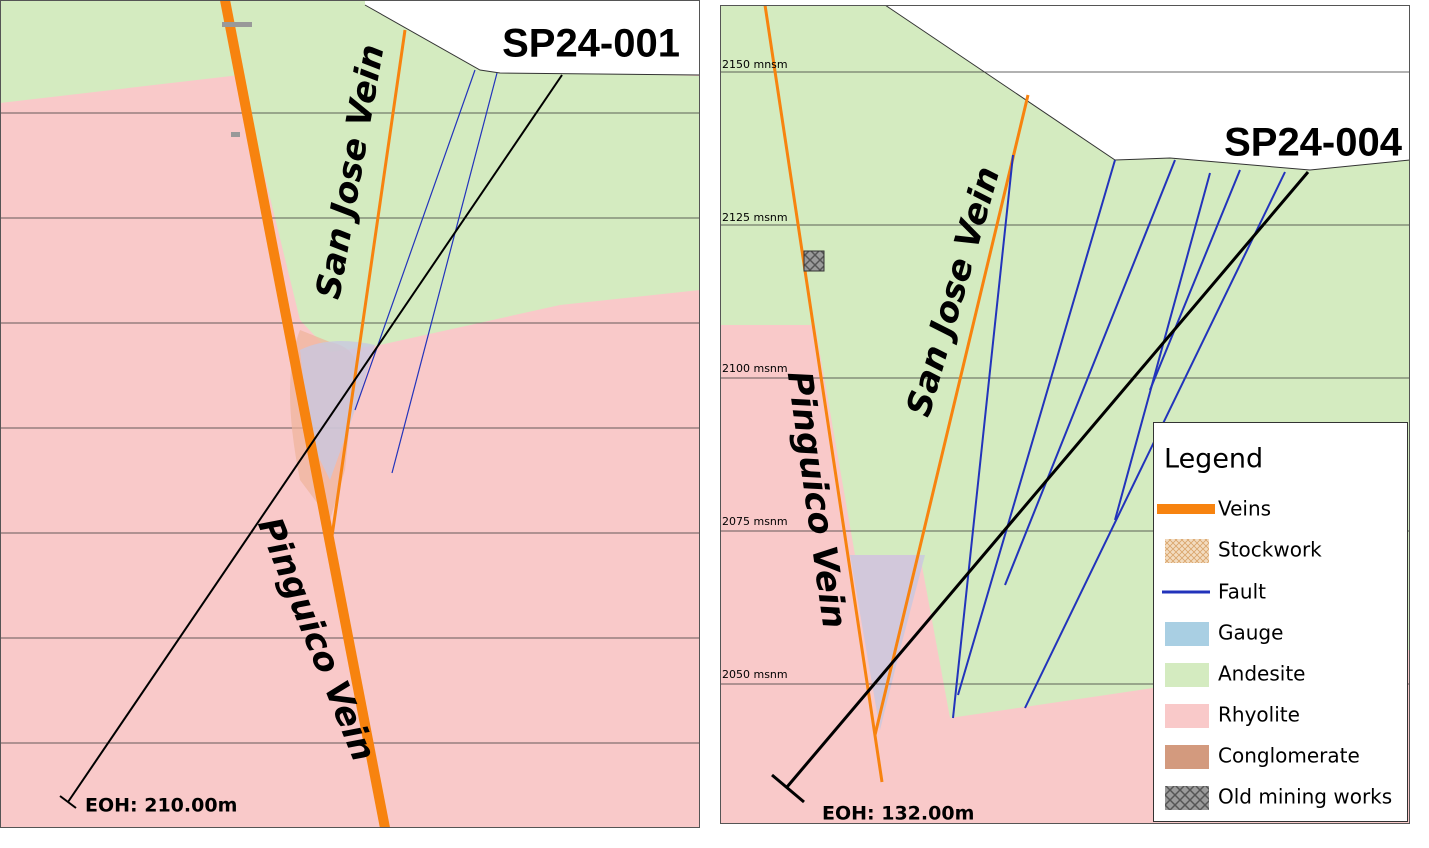  I want to click on hole-title: SP24-004, so click(1313, 143).